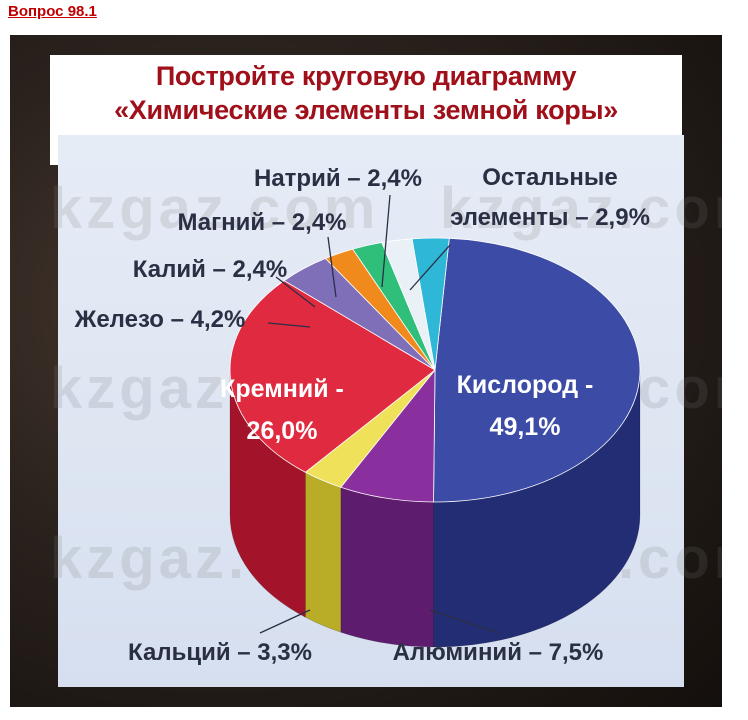  Describe the element at coordinates (282, 431) in the screenshot. I see `slice-label-3-value: 26,0%` at that location.